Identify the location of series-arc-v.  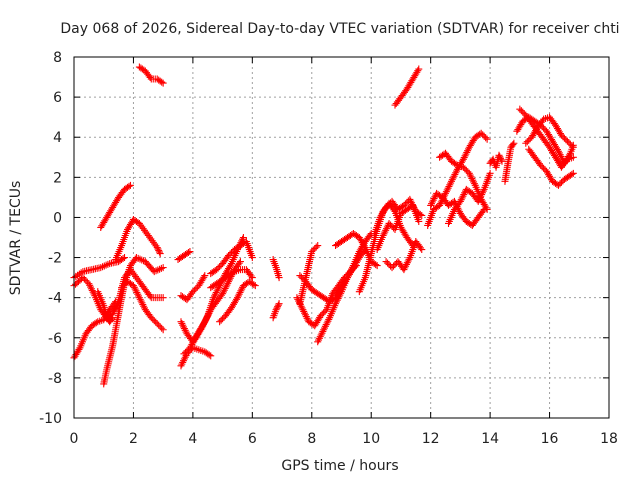
(309, 275).